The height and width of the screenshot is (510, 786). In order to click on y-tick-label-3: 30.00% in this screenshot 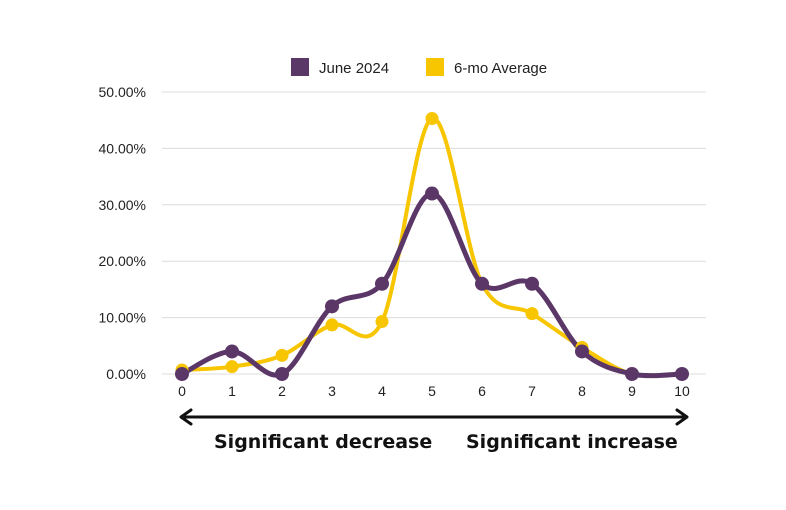, I will do `click(122, 205)`.